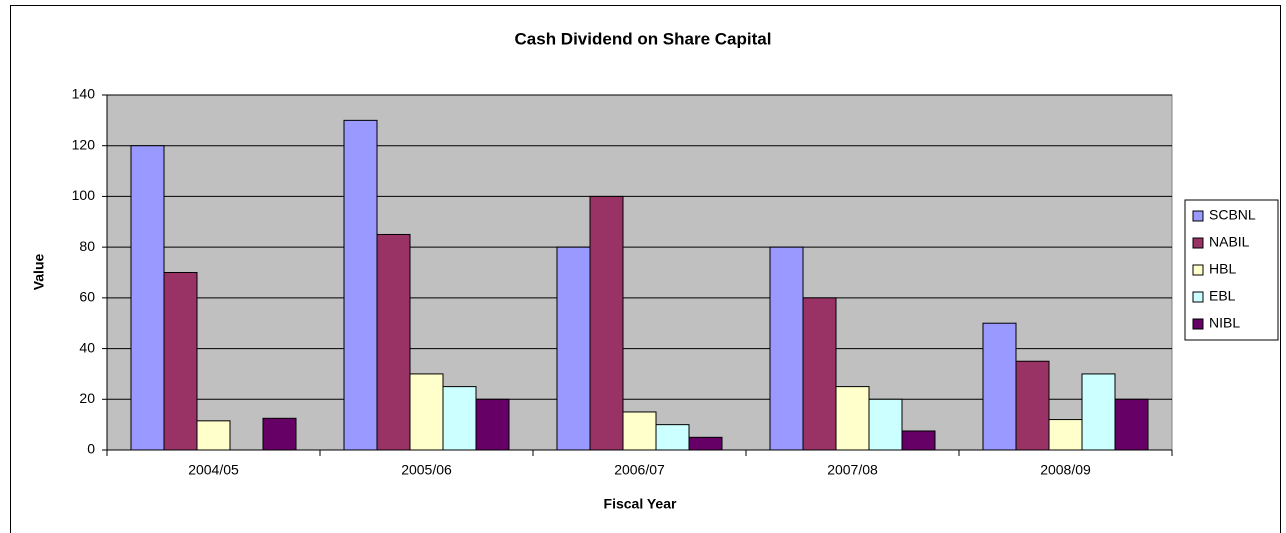 The image size is (1286, 533). Describe the element at coordinates (1222, 296) in the screenshot. I see `legend-label: EBL` at that location.